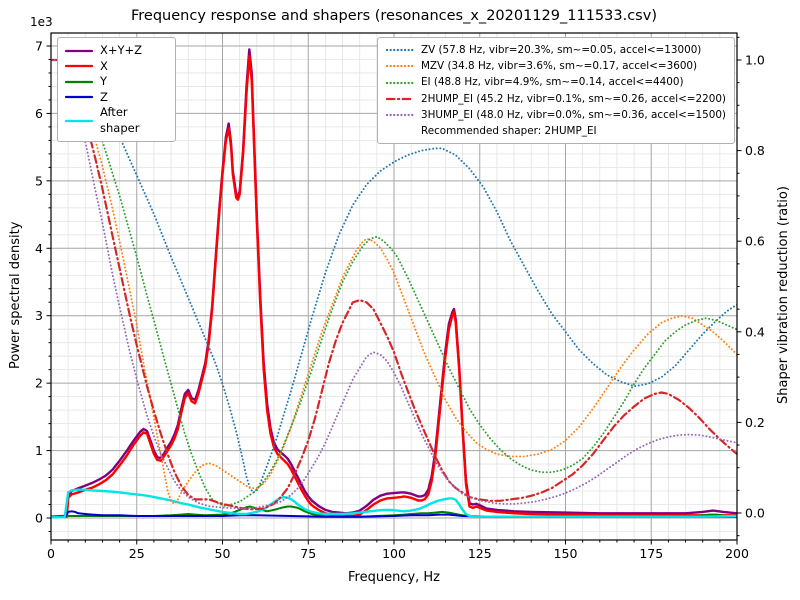 This screenshot has width=800, height=600. What do you see at coordinates (651, 553) in the screenshot?
I see `x-tick-label: 175` at bounding box center [651, 553].